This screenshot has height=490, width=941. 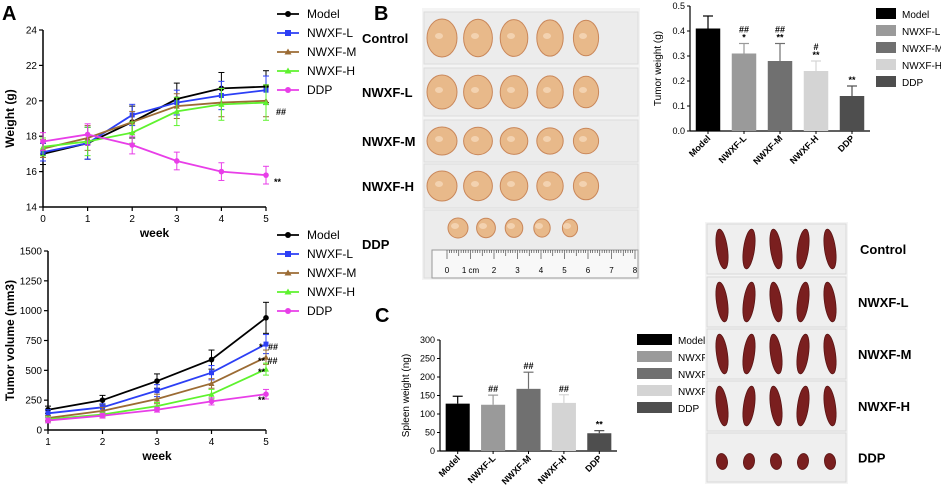 I want to click on series-line-model, so click(x=154, y=120).